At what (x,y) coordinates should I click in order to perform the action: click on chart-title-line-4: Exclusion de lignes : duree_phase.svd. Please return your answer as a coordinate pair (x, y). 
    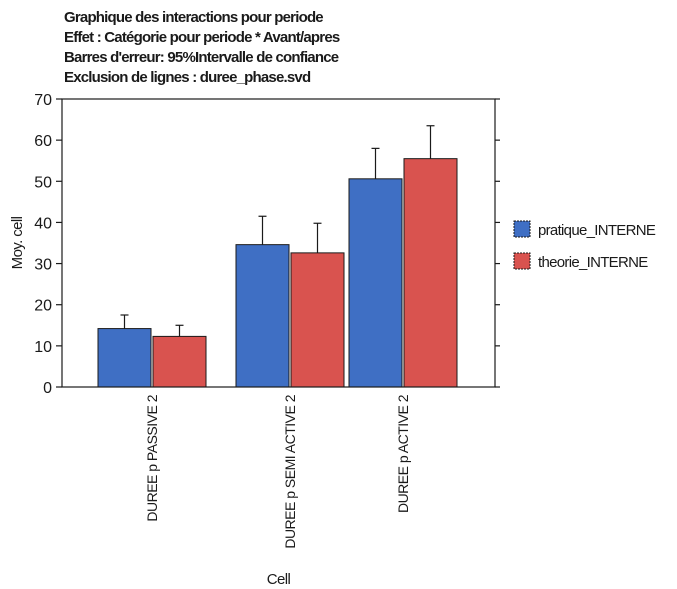
    Looking at the image, I should click on (187, 77).